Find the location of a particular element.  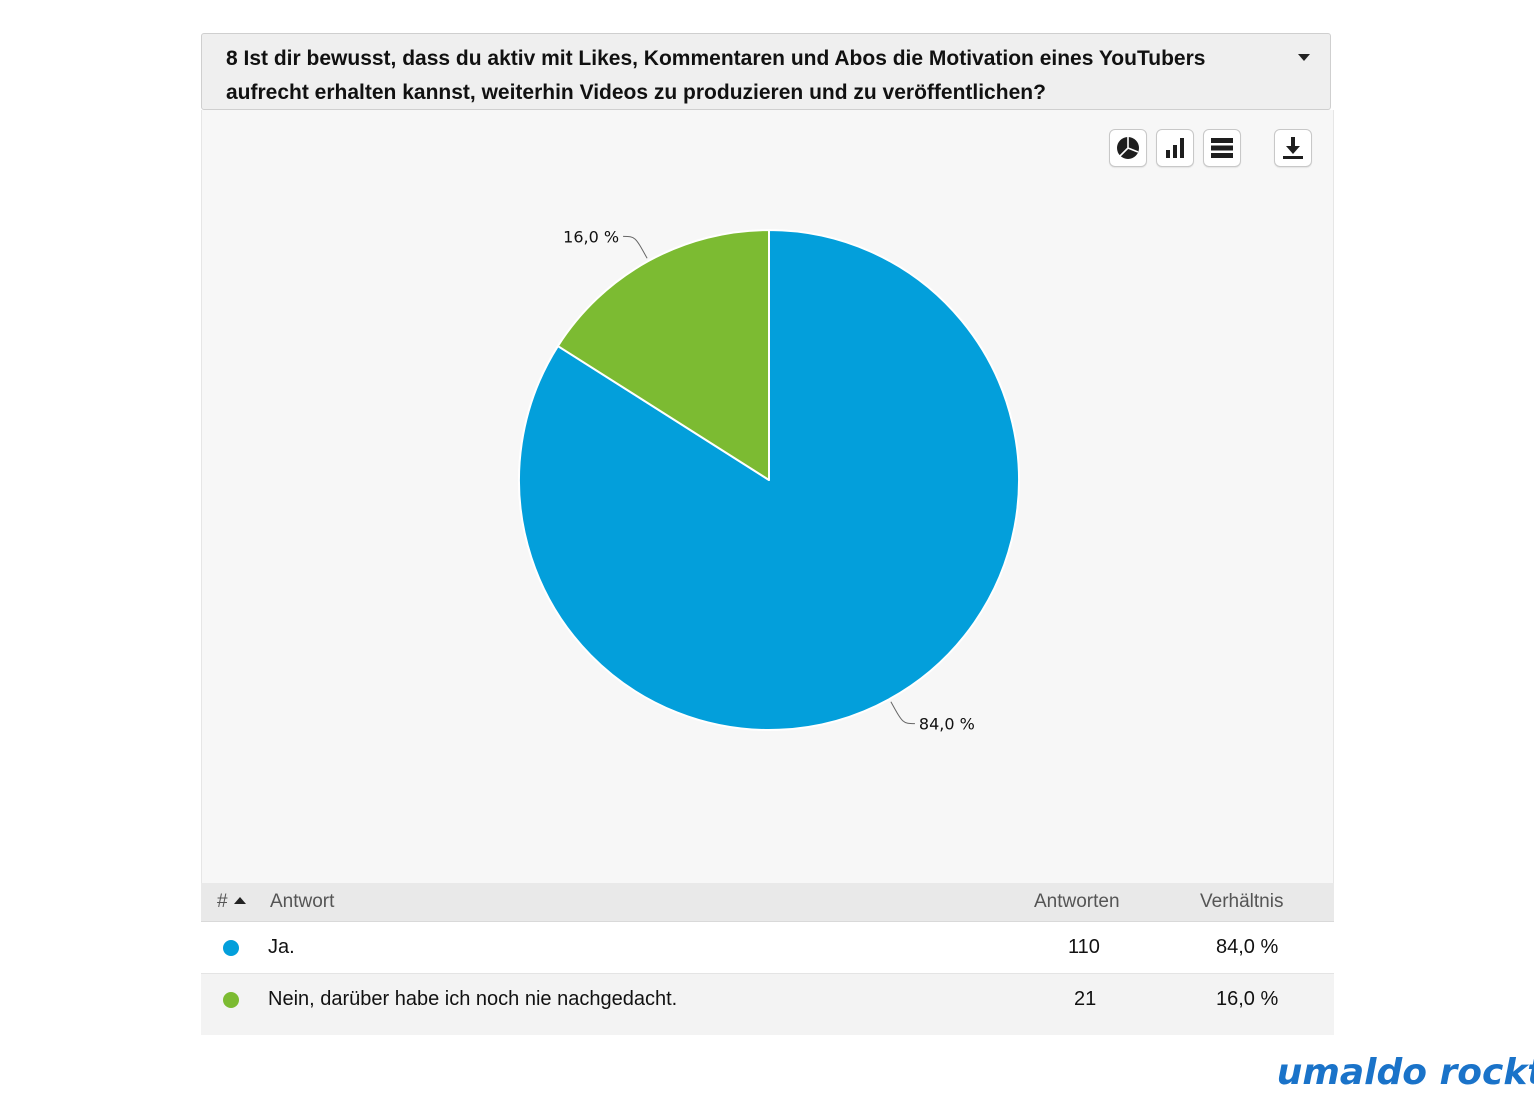

sort-ascending-icon is located at coordinates (240, 901).